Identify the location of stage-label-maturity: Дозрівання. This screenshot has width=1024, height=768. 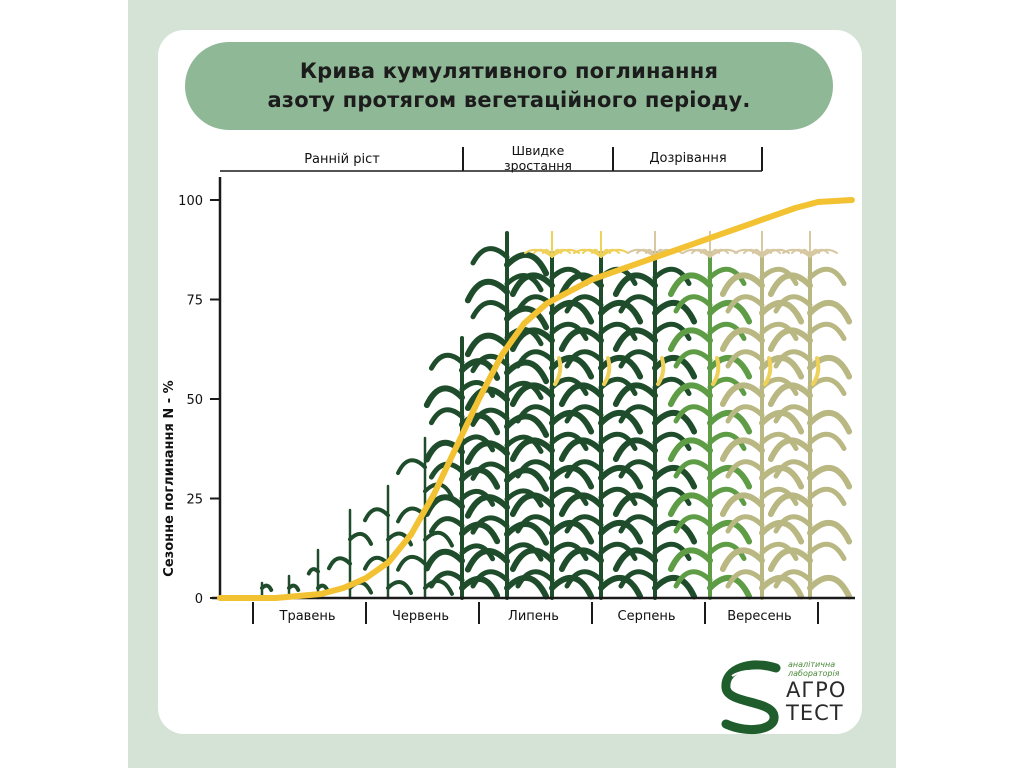
(687, 158).